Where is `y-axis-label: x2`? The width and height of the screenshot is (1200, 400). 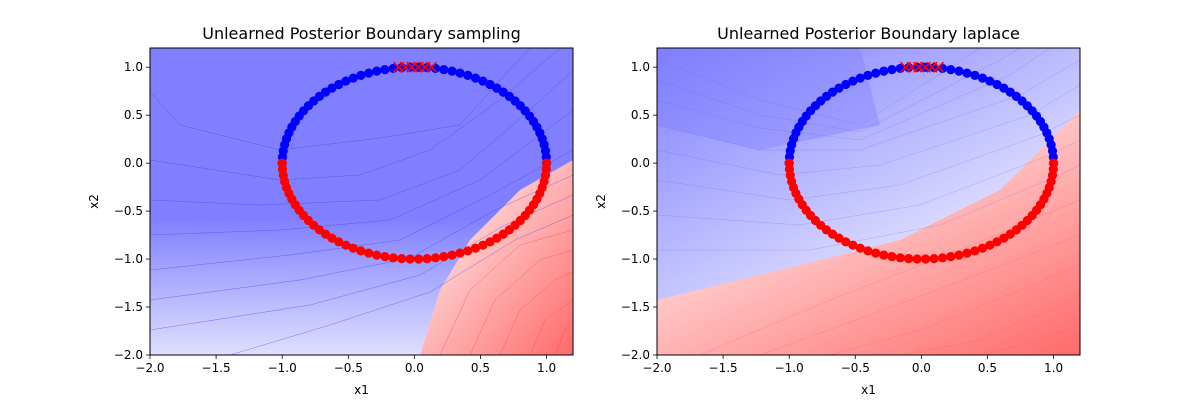
y-axis-label: x2 is located at coordinates (94, 201).